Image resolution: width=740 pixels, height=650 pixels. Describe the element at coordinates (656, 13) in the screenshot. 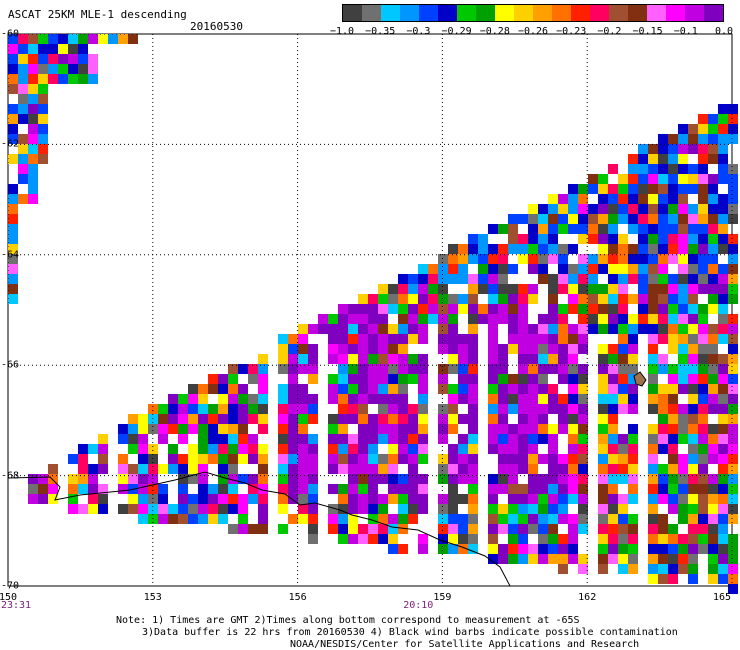

I see `colorbar-swatch` at that location.